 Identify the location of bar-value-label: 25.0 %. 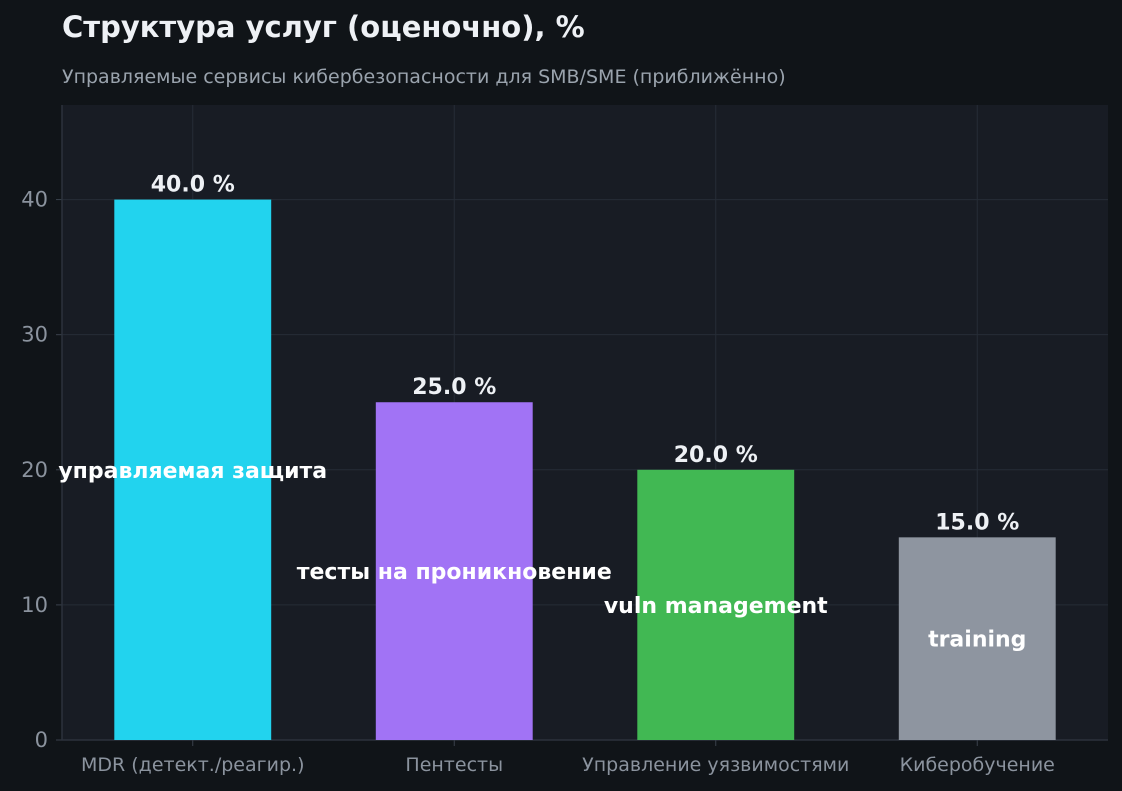
(454, 387).